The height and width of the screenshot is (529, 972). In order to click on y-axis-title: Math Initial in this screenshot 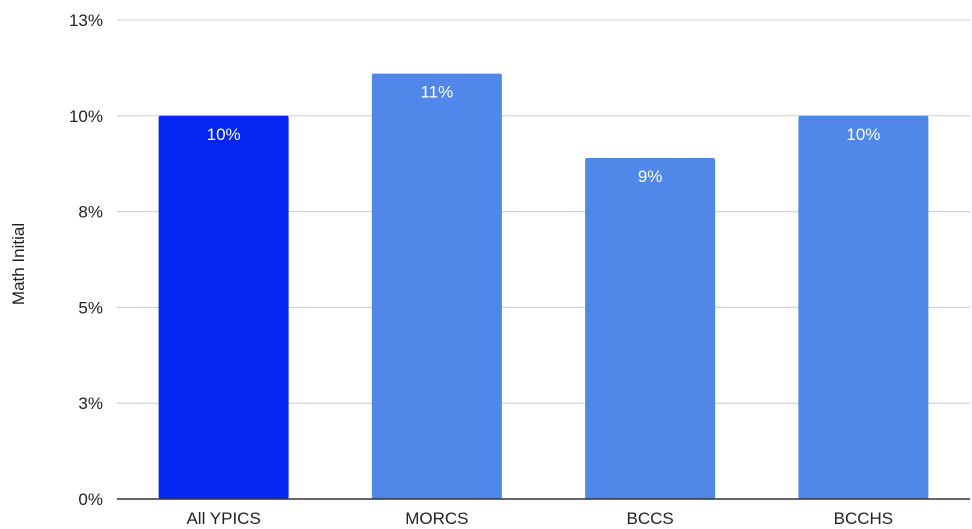, I will do `click(18, 264)`.